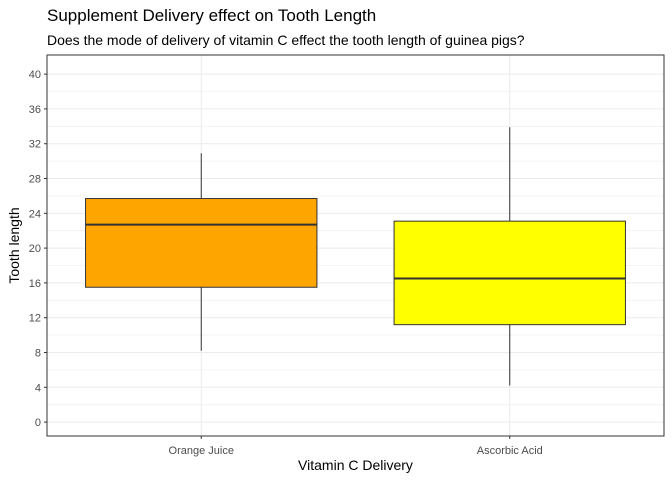 The width and height of the screenshot is (672, 480). Describe the element at coordinates (355, 465) in the screenshot. I see `x-axis-title: Vitamin C Delivery` at that location.